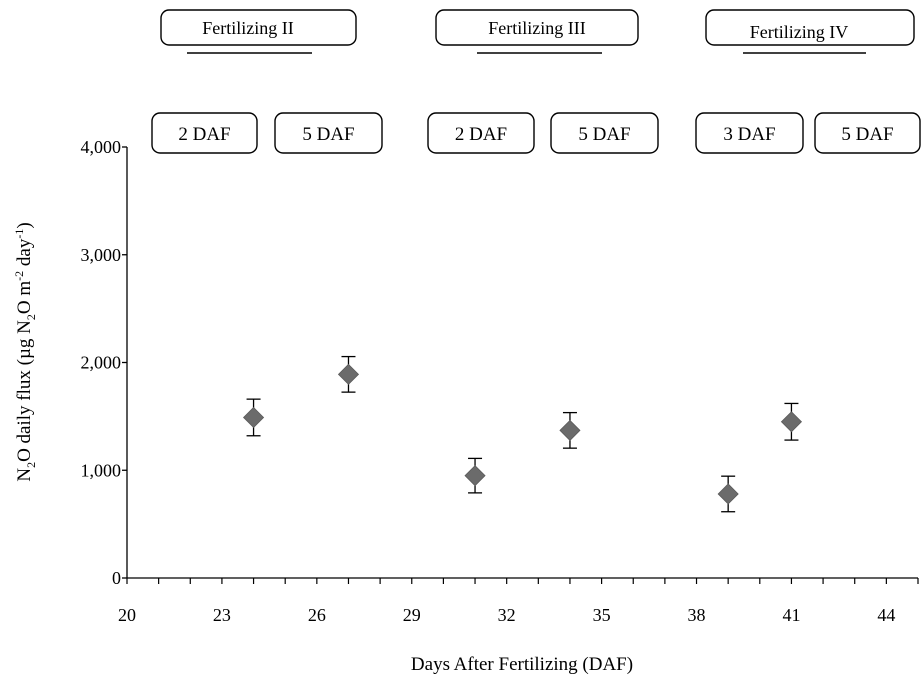 Image resolution: width=923 pixels, height=685 pixels. I want to click on y-axis-title: N2O daily flux (µg N2O m-2 day-1), so click(25, 351).